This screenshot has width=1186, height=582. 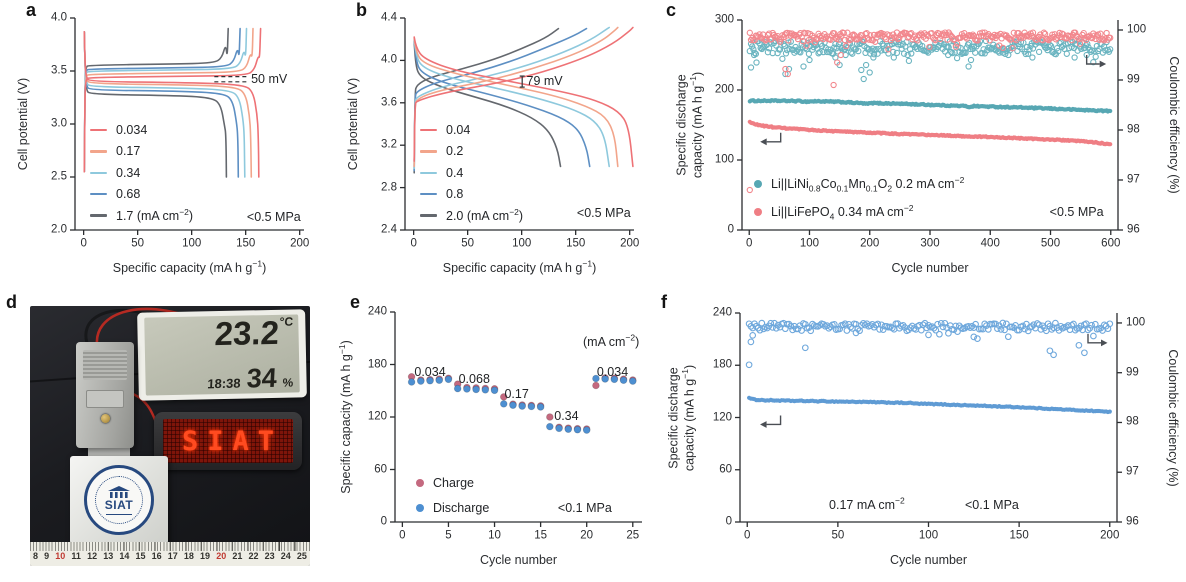 What do you see at coordinates (188, 556) in the screenshot?
I see `ruler-number: 18` at bounding box center [188, 556].